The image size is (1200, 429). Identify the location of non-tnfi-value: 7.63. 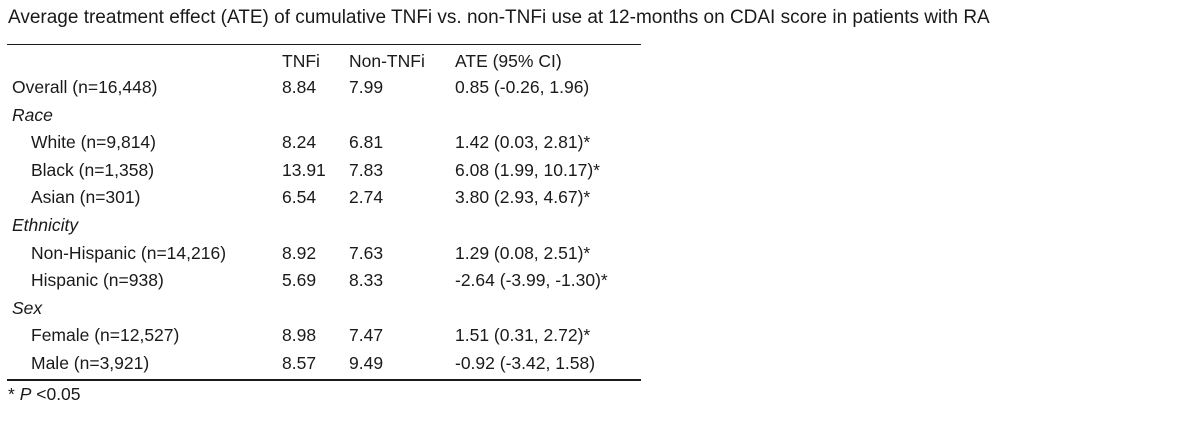
(366, 252).